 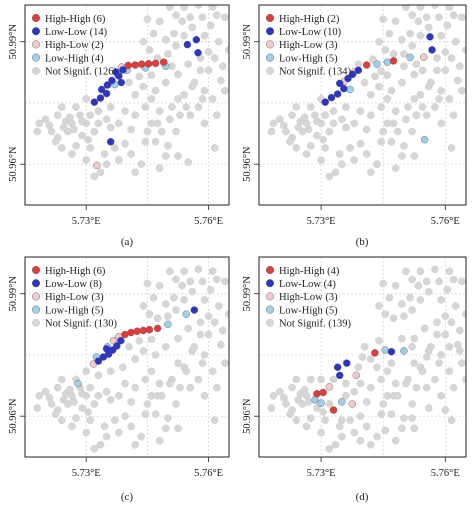 What do you see at coordinates (309, 19) in the screenshot?
I see `legend-label-high-high: High-High (2)` at bounding box center [309, 19].